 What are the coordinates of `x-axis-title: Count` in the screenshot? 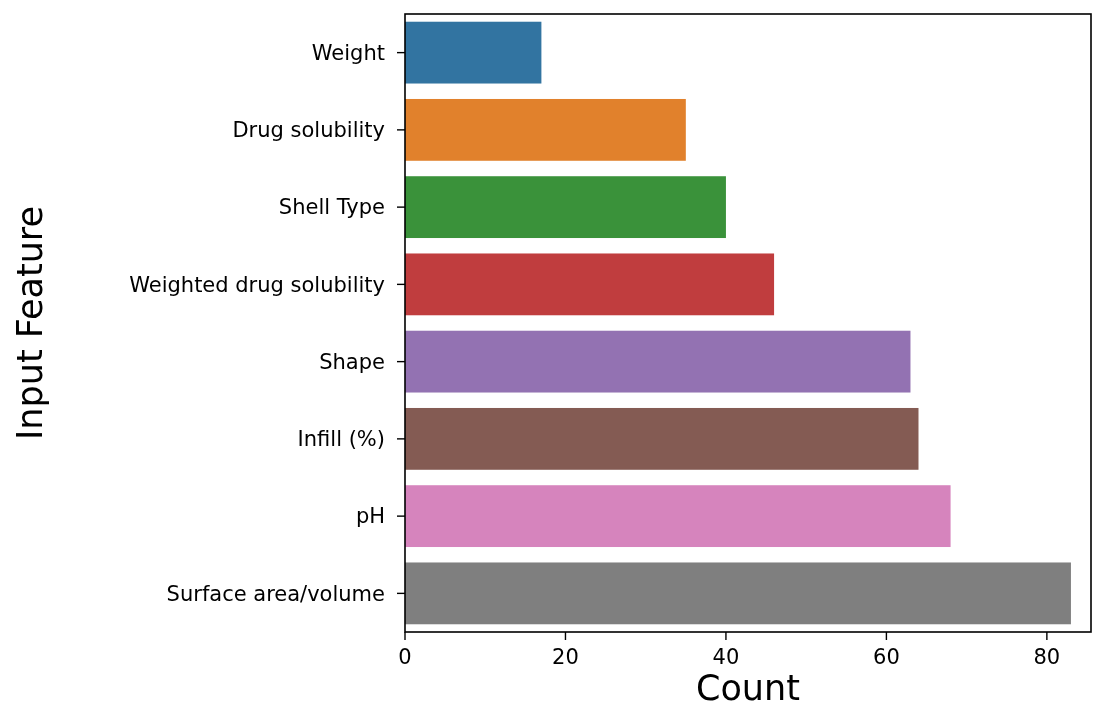 It's located at (748, 688).